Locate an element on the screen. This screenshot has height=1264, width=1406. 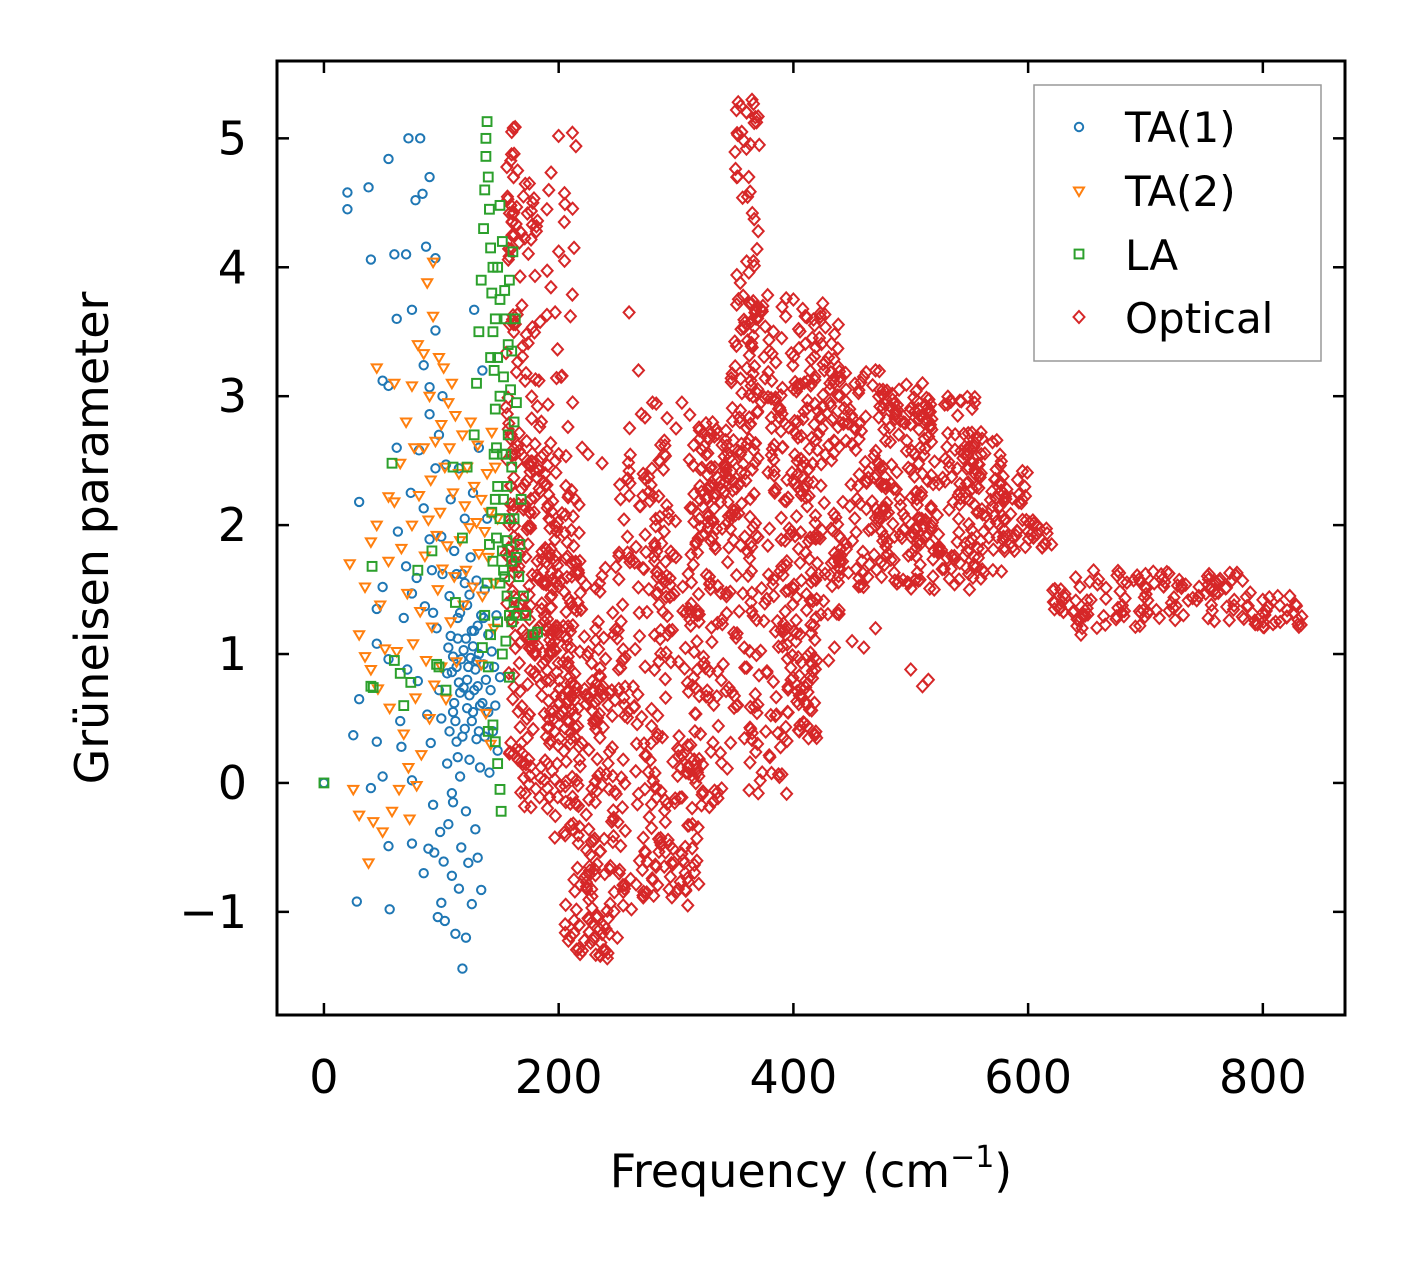
x-tick-label: 400 is located at coordinates (793, 1077).